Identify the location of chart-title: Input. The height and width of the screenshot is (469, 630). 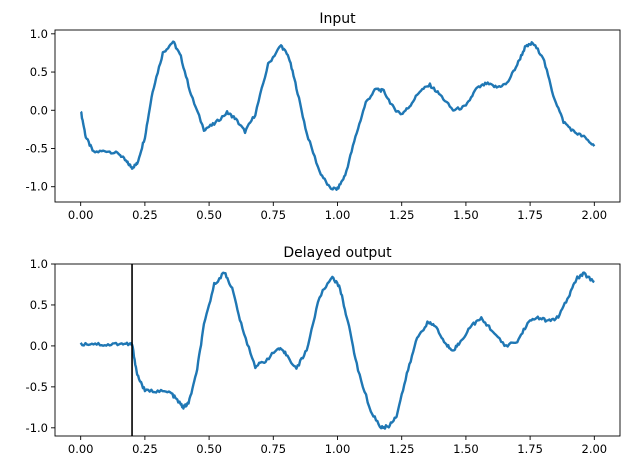
(337, 19).